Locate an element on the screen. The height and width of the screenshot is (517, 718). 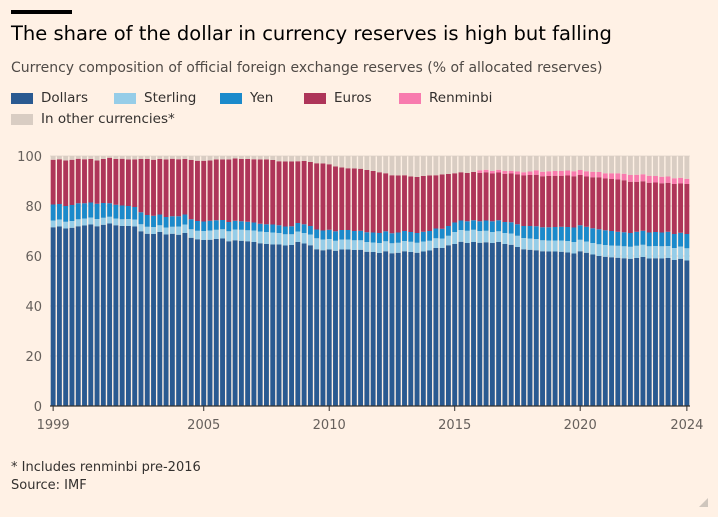
legend-swatch-dollars is located at coordinates (22, 98).